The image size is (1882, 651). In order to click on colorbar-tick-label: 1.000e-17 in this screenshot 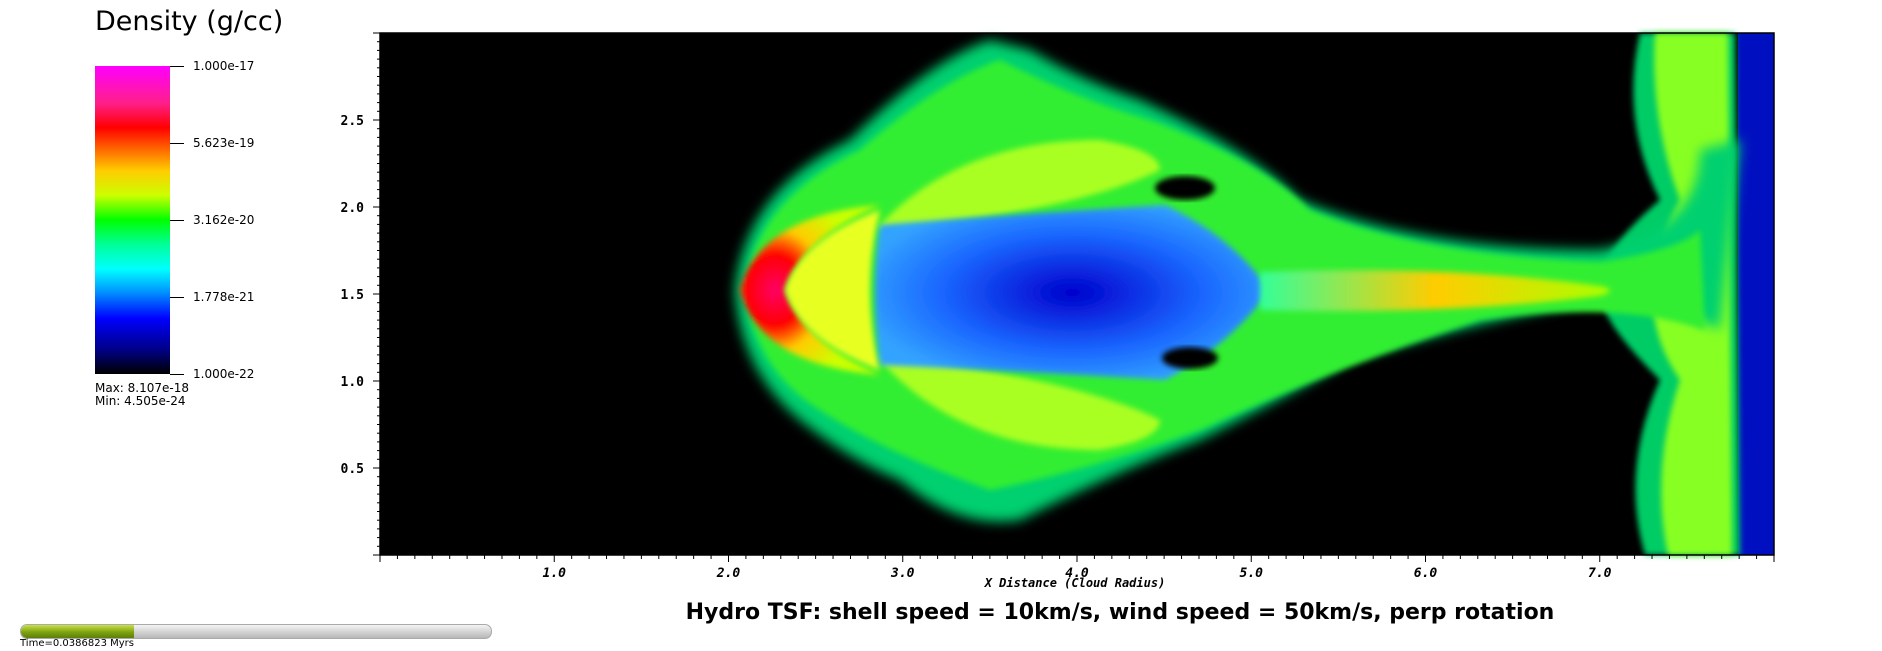, I will do `click(224, 66)`.